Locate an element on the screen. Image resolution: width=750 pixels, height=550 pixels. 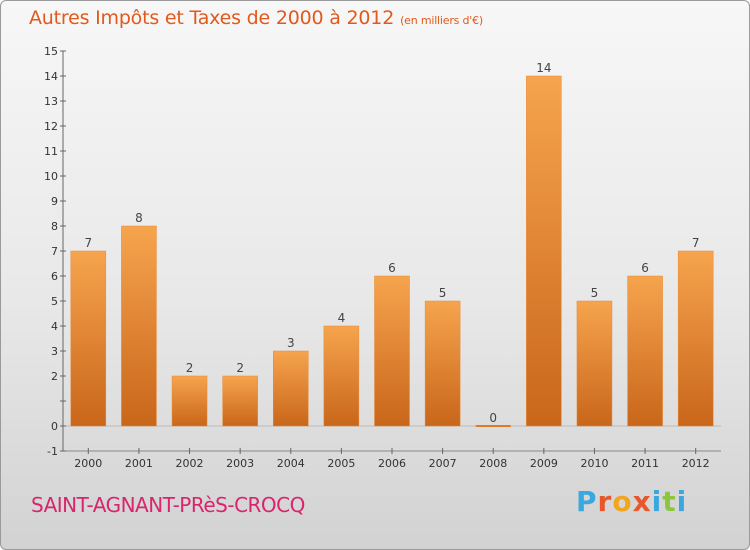
x-tick-label: 2007 is located at coordinates (443, 463).